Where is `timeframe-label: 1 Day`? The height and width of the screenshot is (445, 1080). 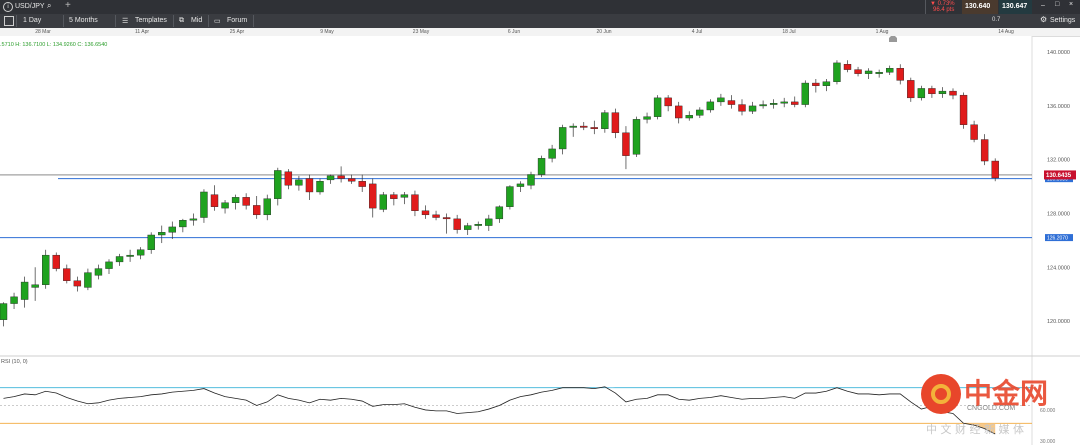
timeframe-label: 1 Day is located at coordinates (32, 20).